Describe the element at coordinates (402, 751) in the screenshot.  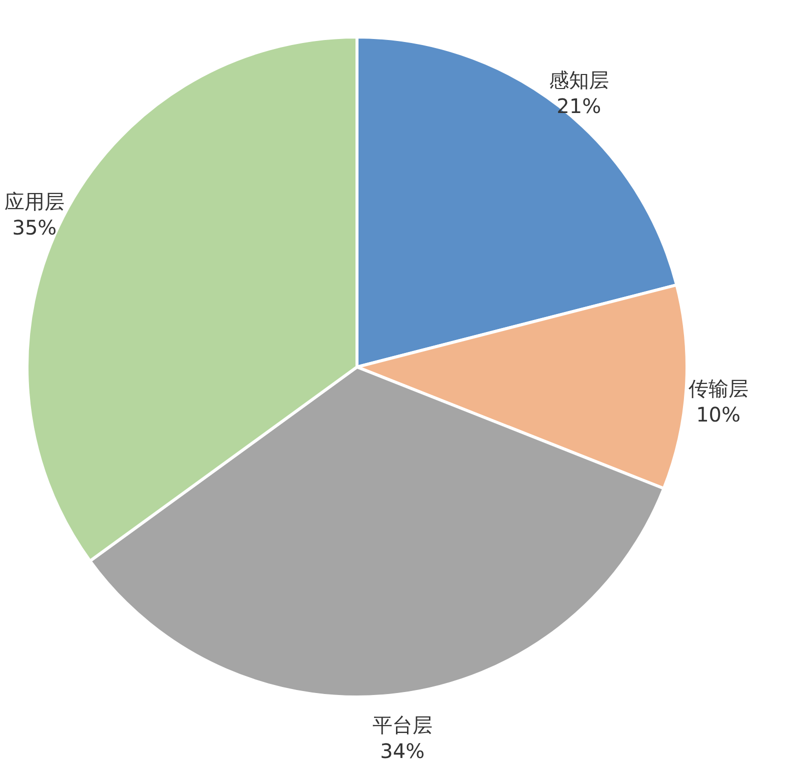
I see `data-label: 34%` at that location.